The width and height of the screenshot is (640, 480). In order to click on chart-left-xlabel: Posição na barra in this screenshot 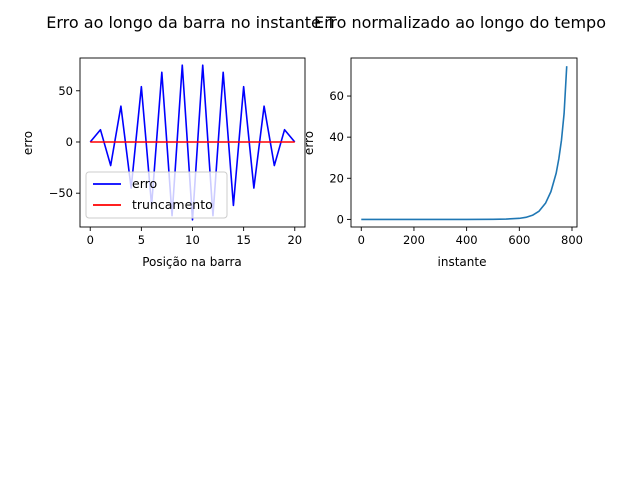, I will do `click(192, 262)`.